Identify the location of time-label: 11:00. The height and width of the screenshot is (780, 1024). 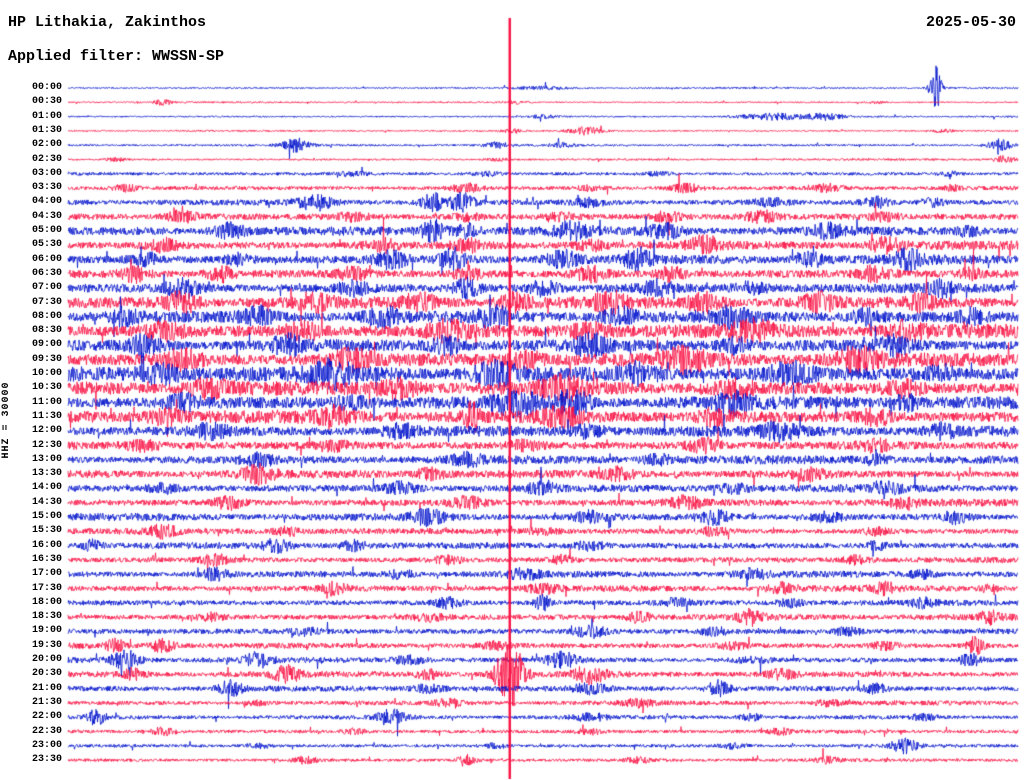
(46, 402).